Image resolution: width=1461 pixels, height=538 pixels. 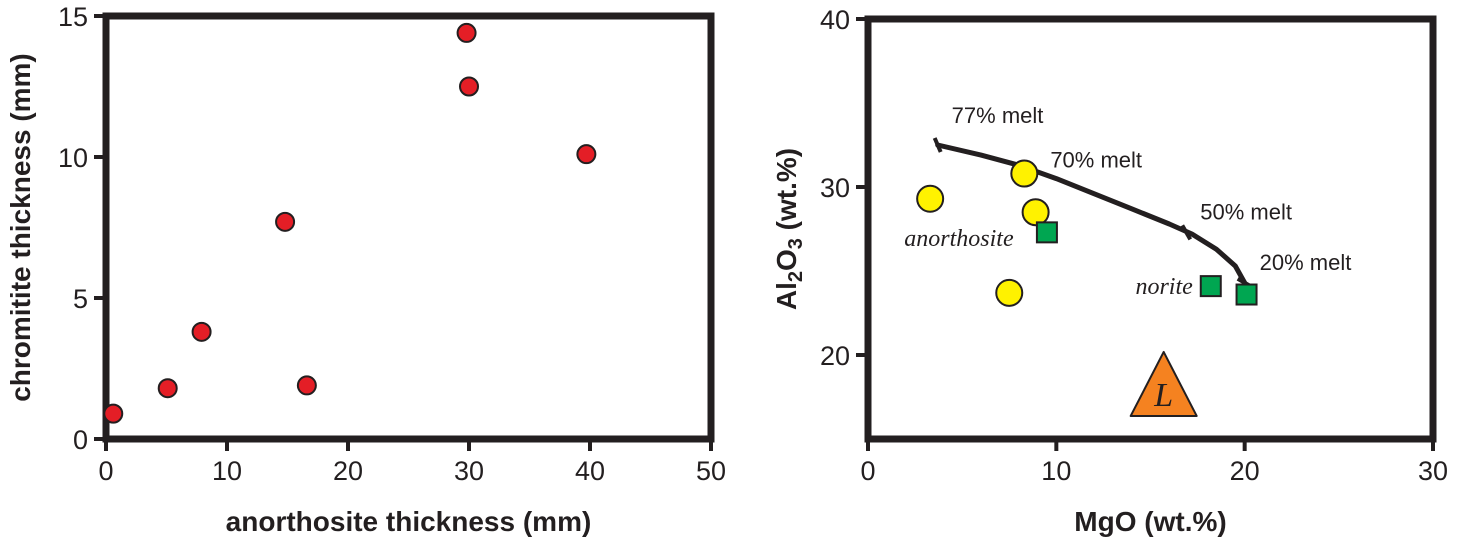 I want to click on melt-label: 50% melt, so click(x=1246, y=211).